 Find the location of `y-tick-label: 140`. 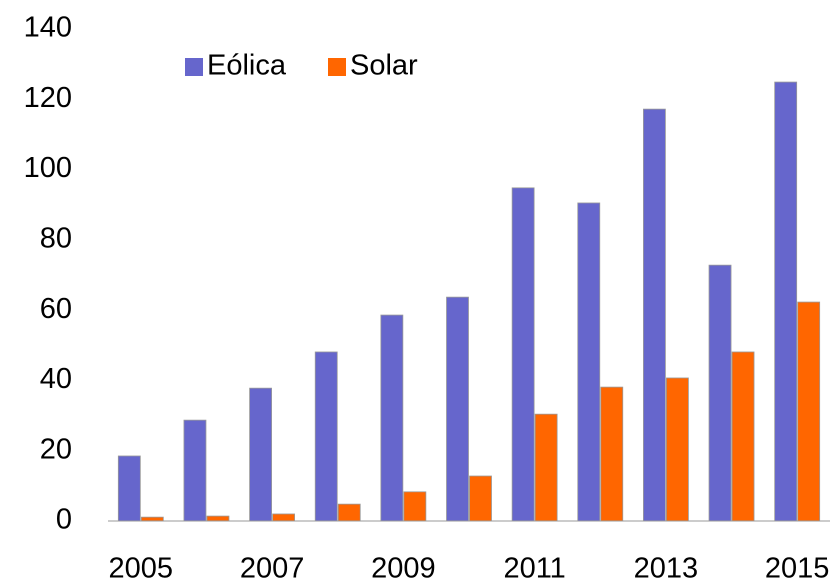

y-tick-label: 140 is located at coordinates (48, 28).